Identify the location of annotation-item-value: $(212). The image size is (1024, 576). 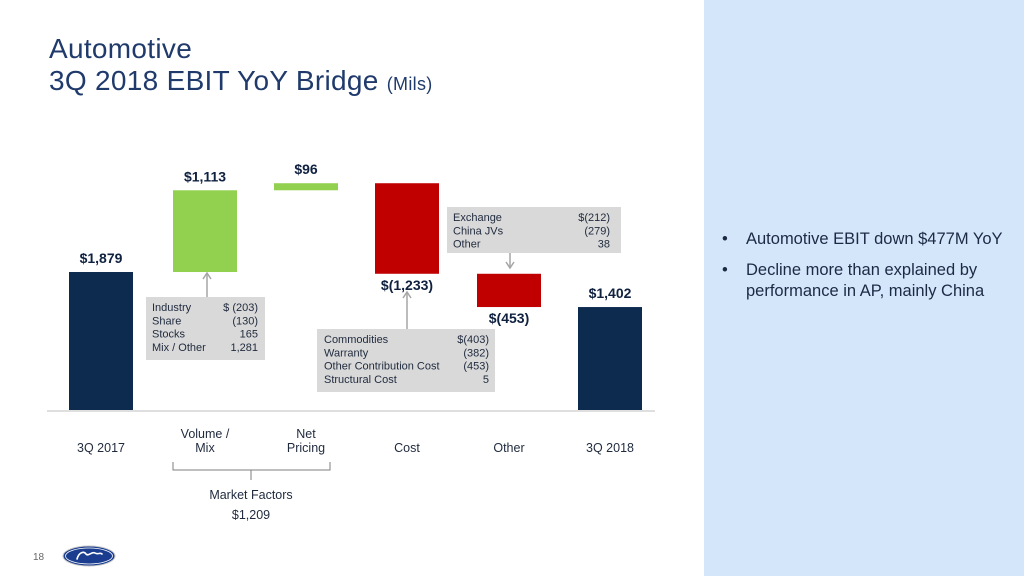
(594, 218).